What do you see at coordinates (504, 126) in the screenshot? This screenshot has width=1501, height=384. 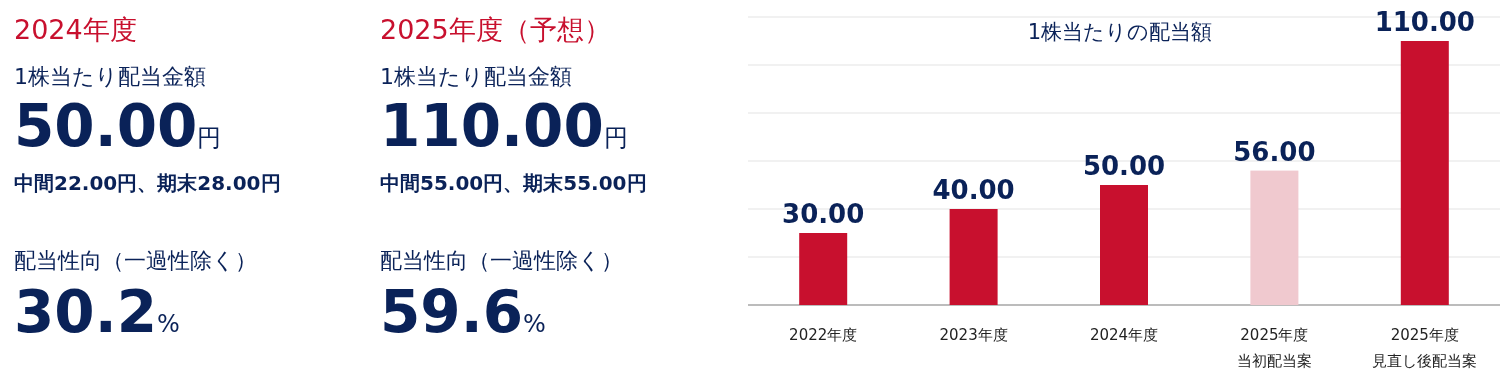 I see `text: 110.00円` at bounding box center [504, 126].